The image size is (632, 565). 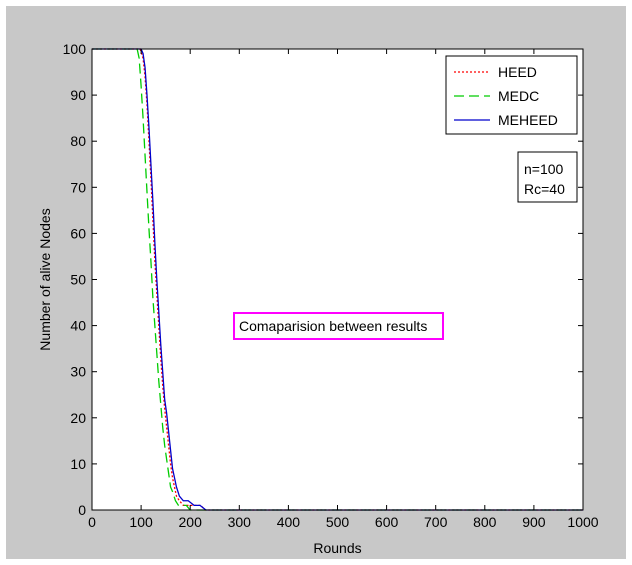 I want to click on y-tick-label: 20, so click(x=78, y=418).